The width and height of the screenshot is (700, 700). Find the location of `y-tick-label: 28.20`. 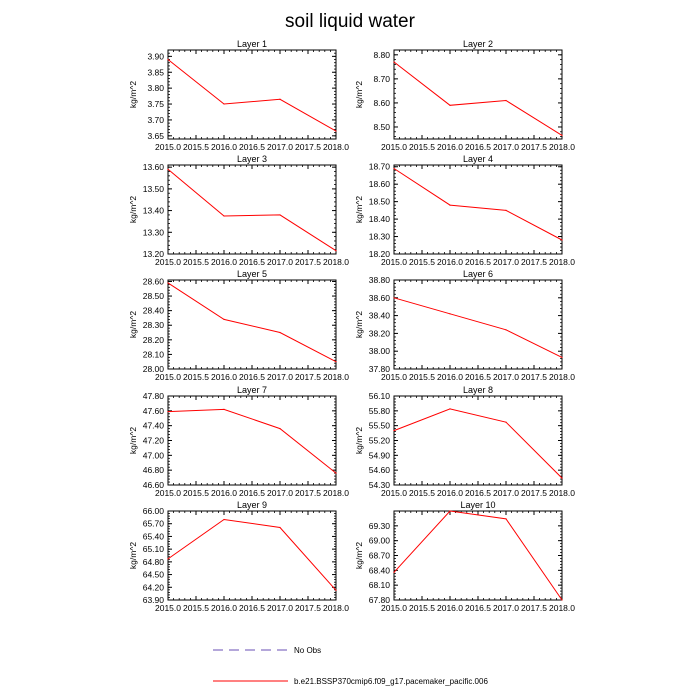

y-tick-label: 28.20 is located at coordinates (154, 340).